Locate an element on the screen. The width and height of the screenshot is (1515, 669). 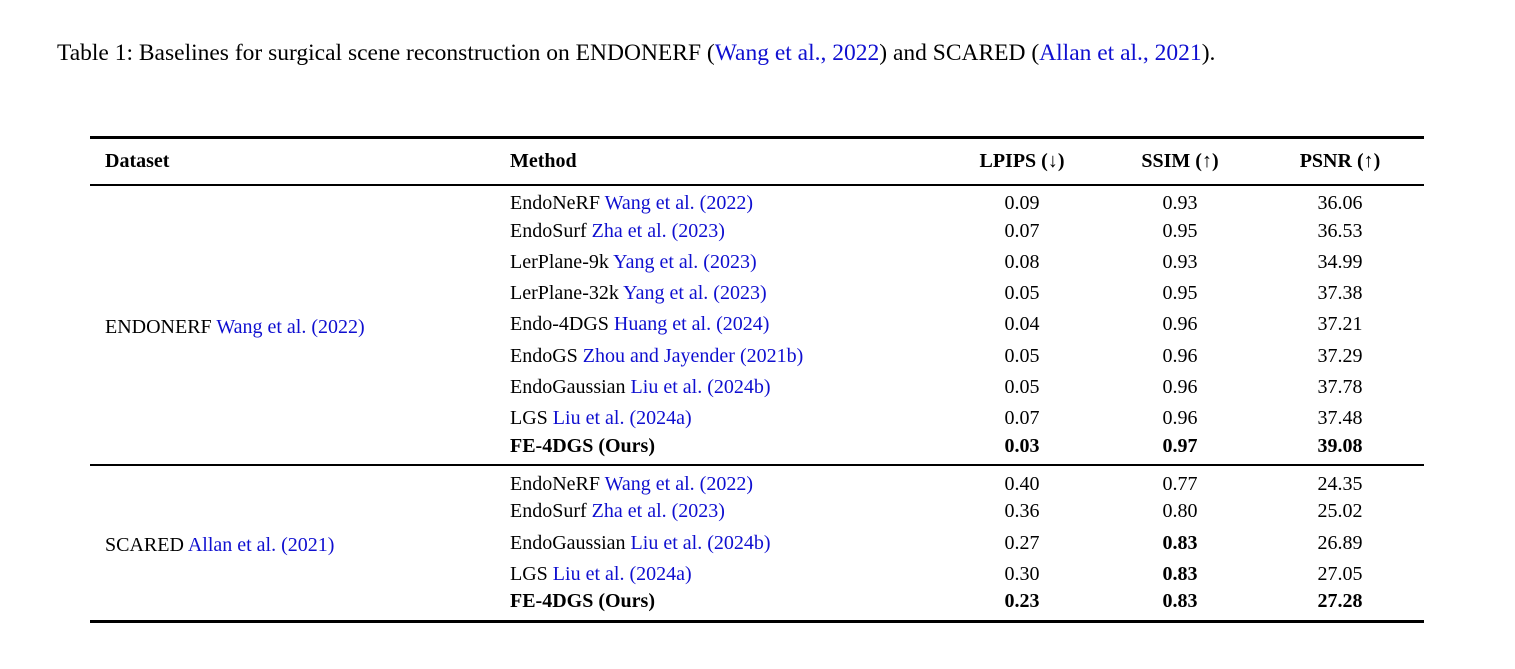
table-row: LGS Liu et al. (2024a) 0.07 0.96 37.48 is located at coordinates (757, 418).